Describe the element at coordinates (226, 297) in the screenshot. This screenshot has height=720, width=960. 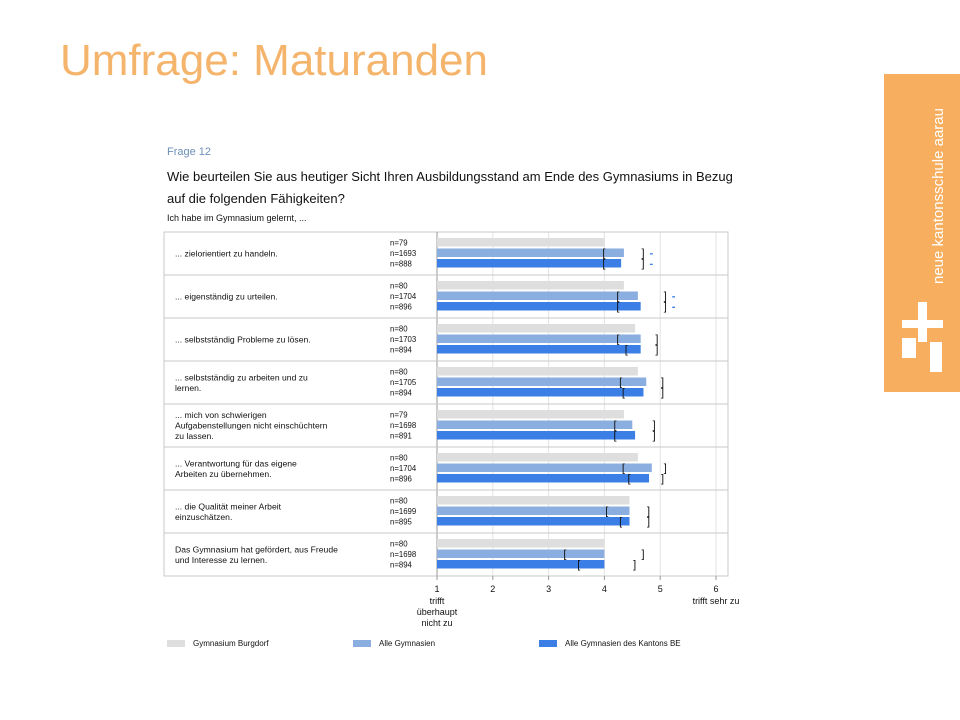
I see `row-label: ... eigenständig zu urteilen.` at that location.